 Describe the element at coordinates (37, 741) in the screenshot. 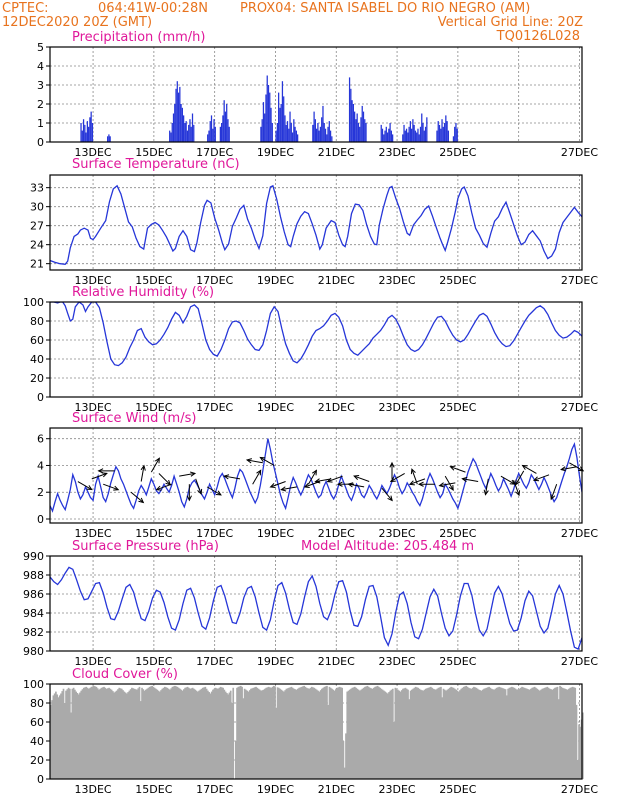

I see `y-tick-label: 40` at that location.